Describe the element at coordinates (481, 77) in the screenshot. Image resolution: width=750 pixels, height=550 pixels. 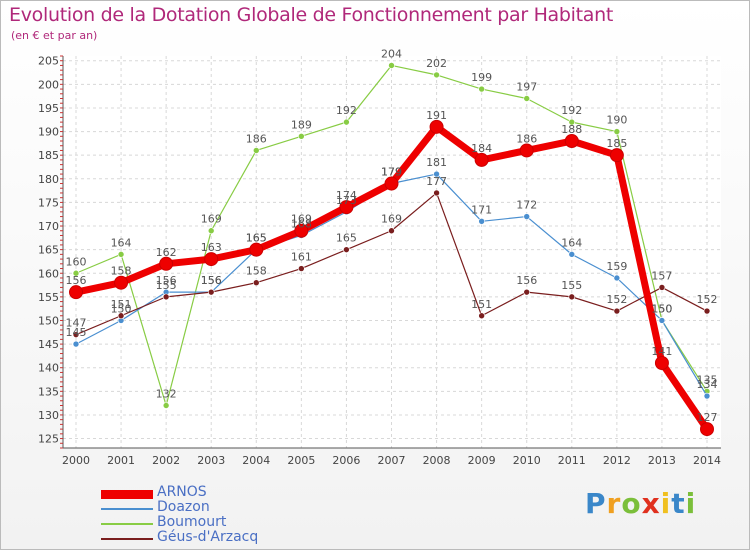
I see `data-label-boumourt: 199` at that location.